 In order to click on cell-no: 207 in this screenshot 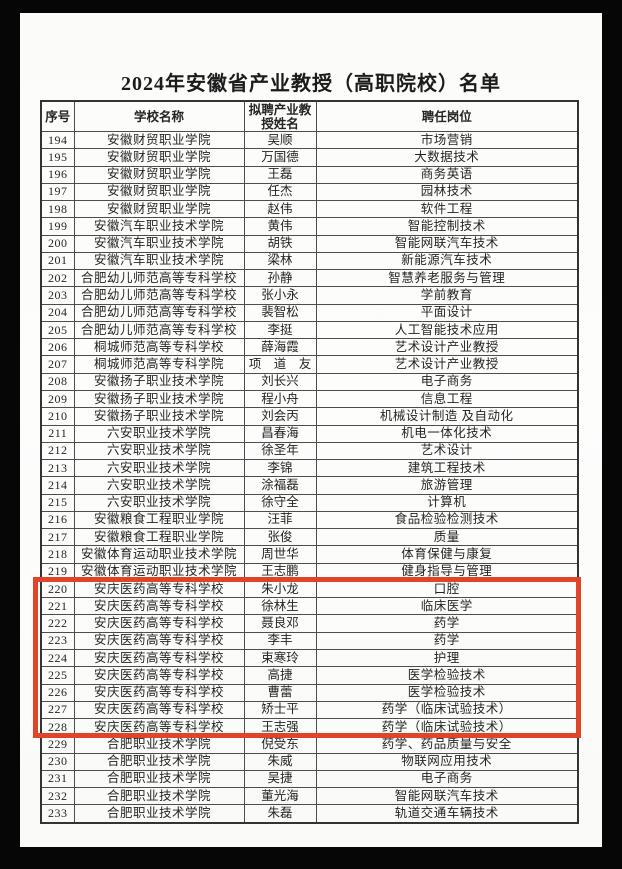, I will do `click(57, 364)`.